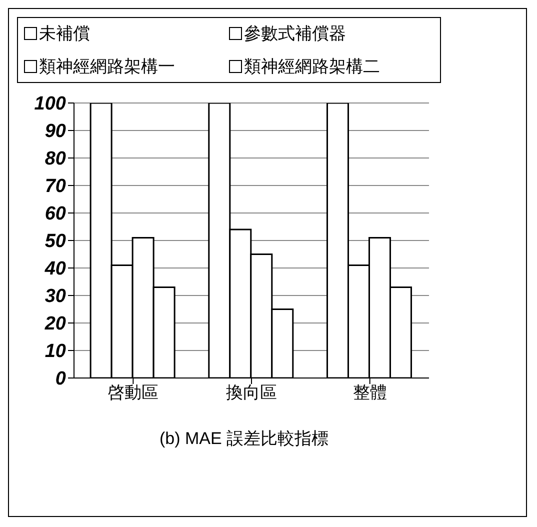 The image size is (537, 527). I want to click on y-tick-label: 30, so click(55, 297).